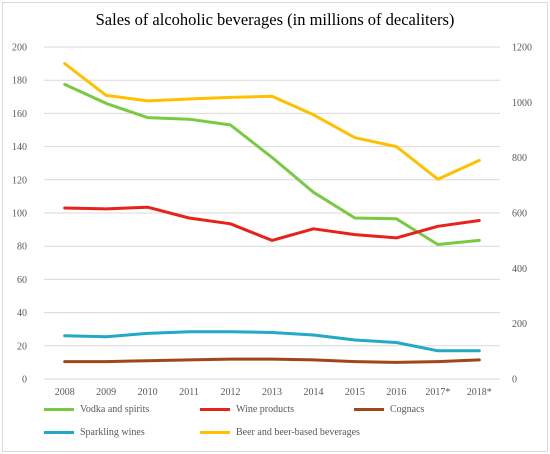 Image resolution: width=550 pixels, height=454 pixels. I want to click on right-tick-label: 0, so click(514, 380).